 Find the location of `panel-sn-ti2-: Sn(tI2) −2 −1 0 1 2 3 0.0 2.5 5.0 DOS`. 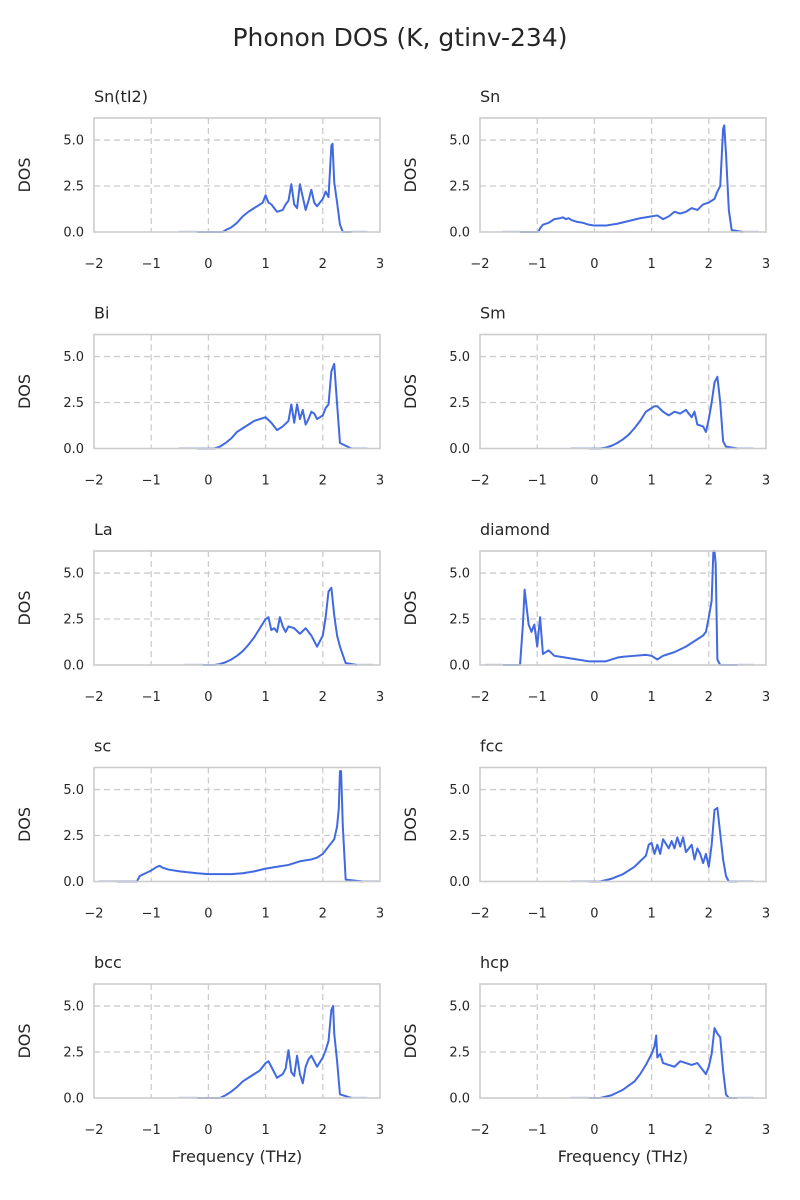

panel-sn-ti2-: Sn(tI2) −2 −1 0 1 2 3 0.0 2.5 5.0 DOS is located at coordinates (199, 179).